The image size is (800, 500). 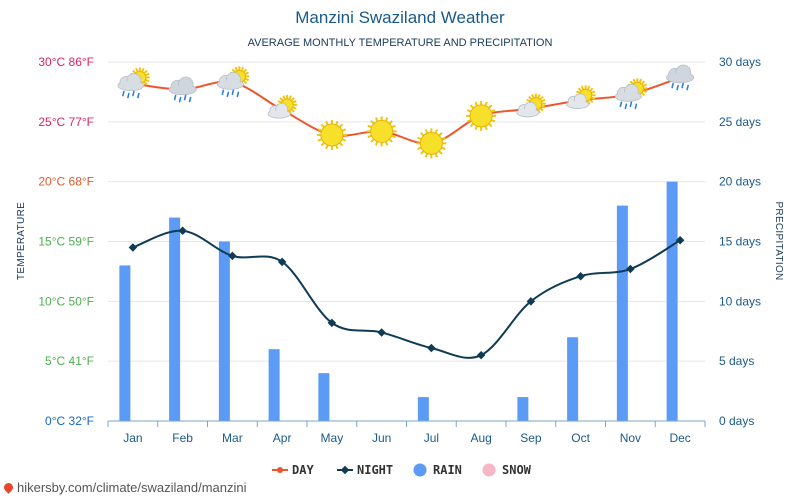 What do you see at coordinates (480, 438) in the screenshot?
I see `x-tick-label: Aug` at bounding box center [480, 438].